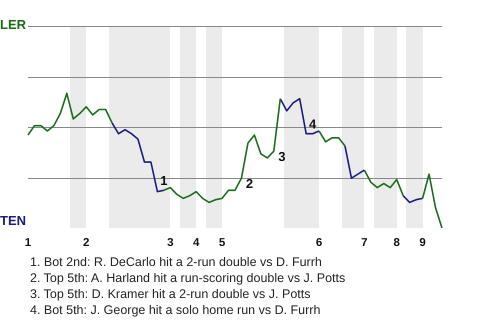 The width and height of the screenshot is (480, 320). Describe the element at coordinates (397, 243) in the screenshot. I see `x-tick-label: 8` at that location.